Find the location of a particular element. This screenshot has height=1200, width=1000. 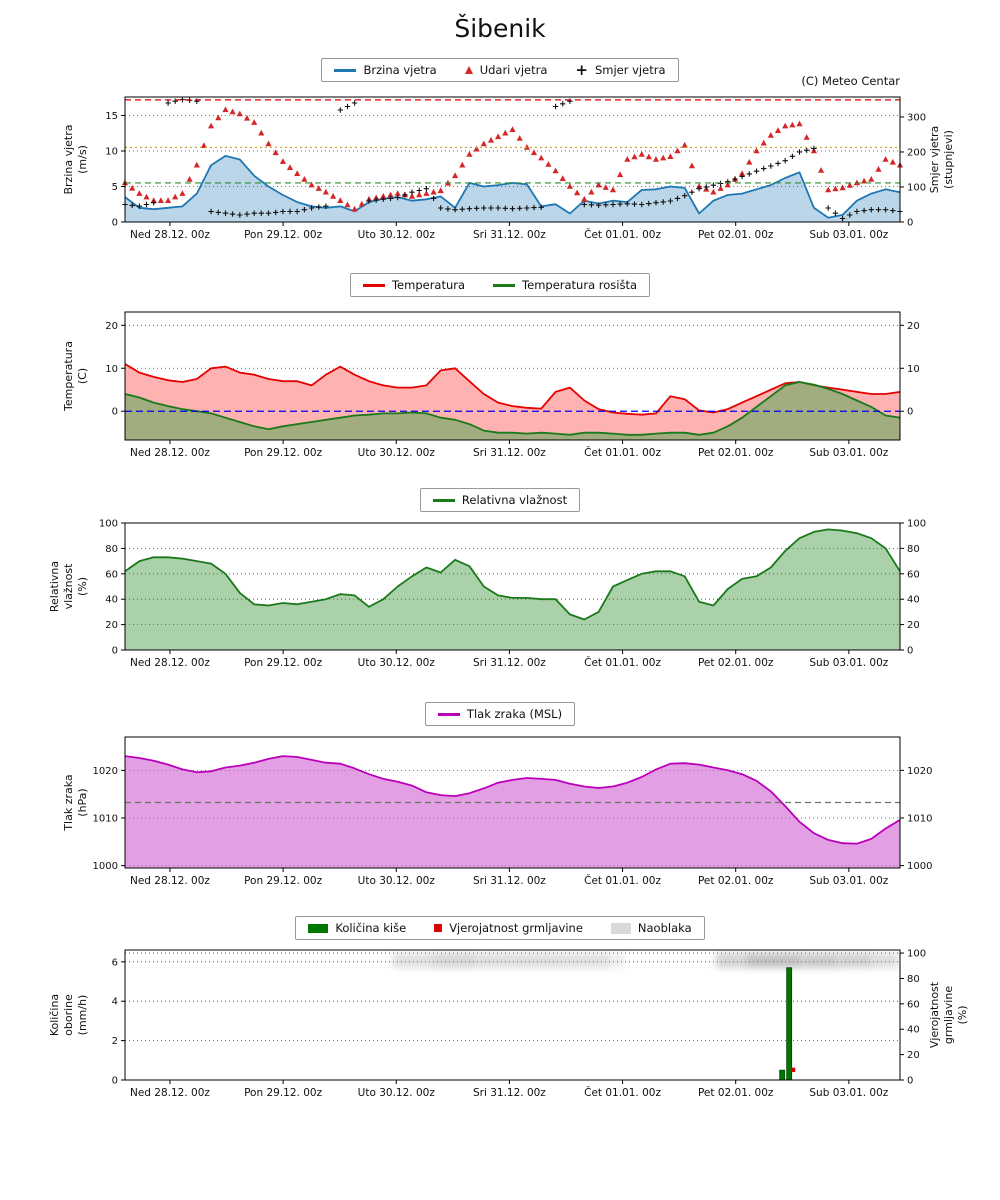

y-tick-label: 6 is located at coordinates (115, 962).